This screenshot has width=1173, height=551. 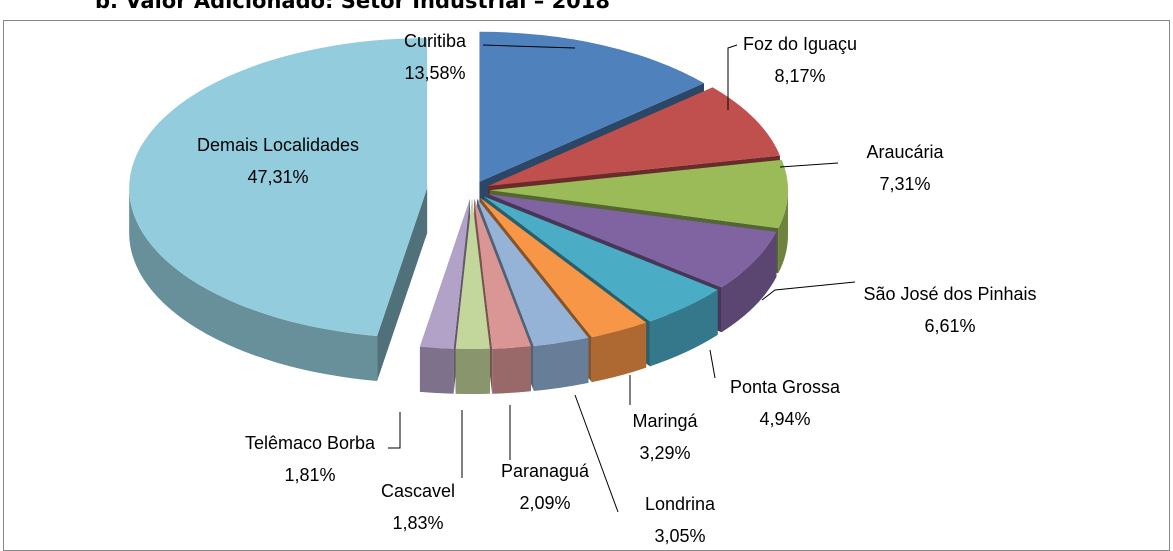 What do you see at coordinates (544, 503) in the screenshot?
I see `data-label-value: 2,09%` at bounding box center [544, 503].